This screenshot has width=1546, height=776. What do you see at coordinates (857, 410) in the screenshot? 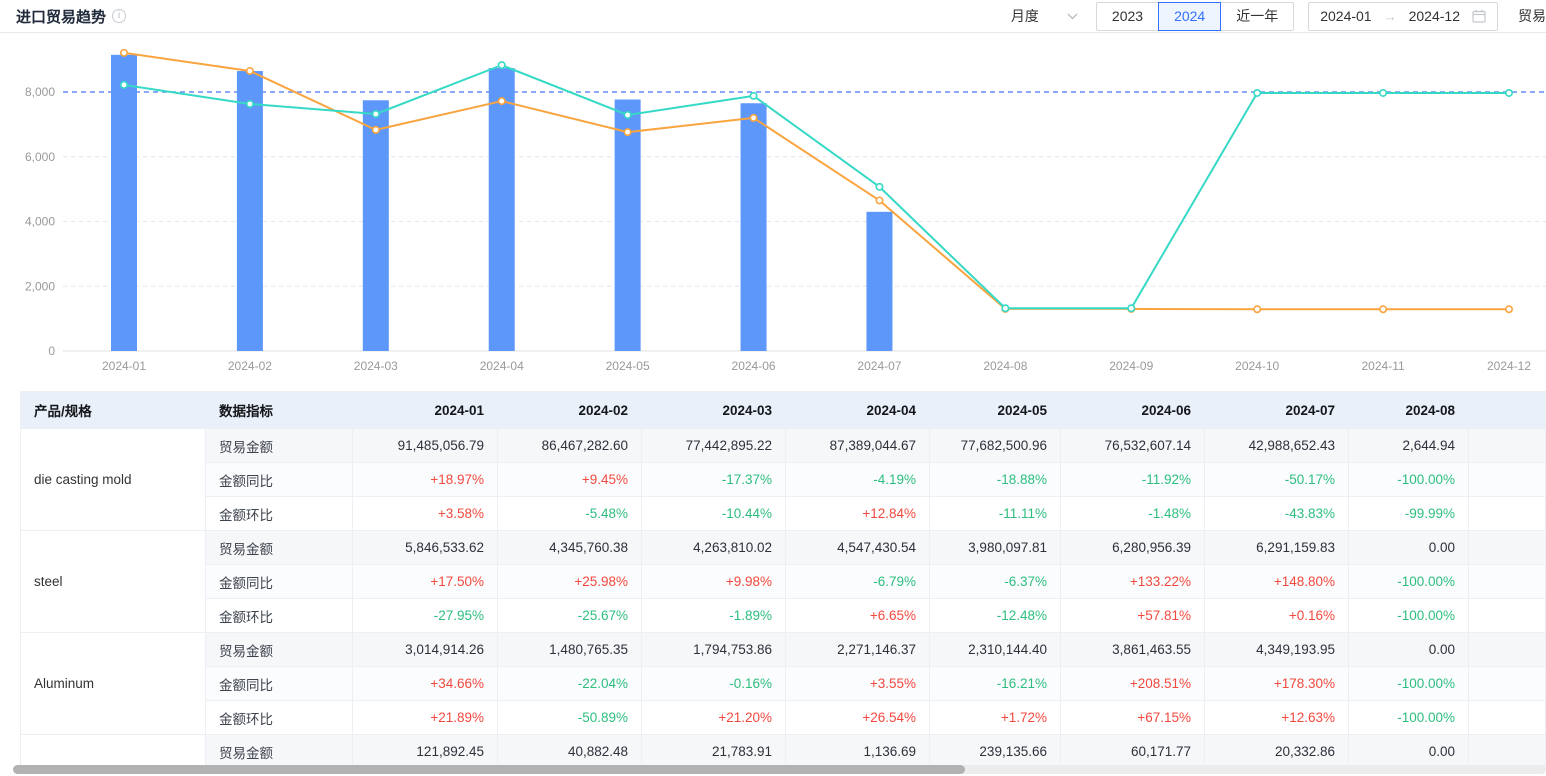
I see `col-header-2024-04: 2024-04` at bounding box center [857, 410].